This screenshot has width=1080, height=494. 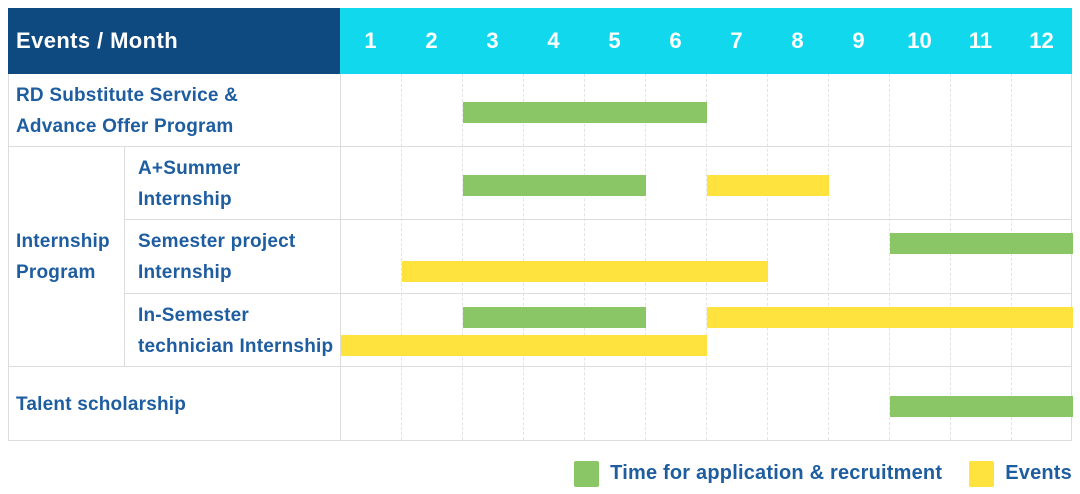 What do you see at coordinates (1041, 40) in the screenshot?
I see `month-header-cell: 12` at bounding box center [1041, 40].